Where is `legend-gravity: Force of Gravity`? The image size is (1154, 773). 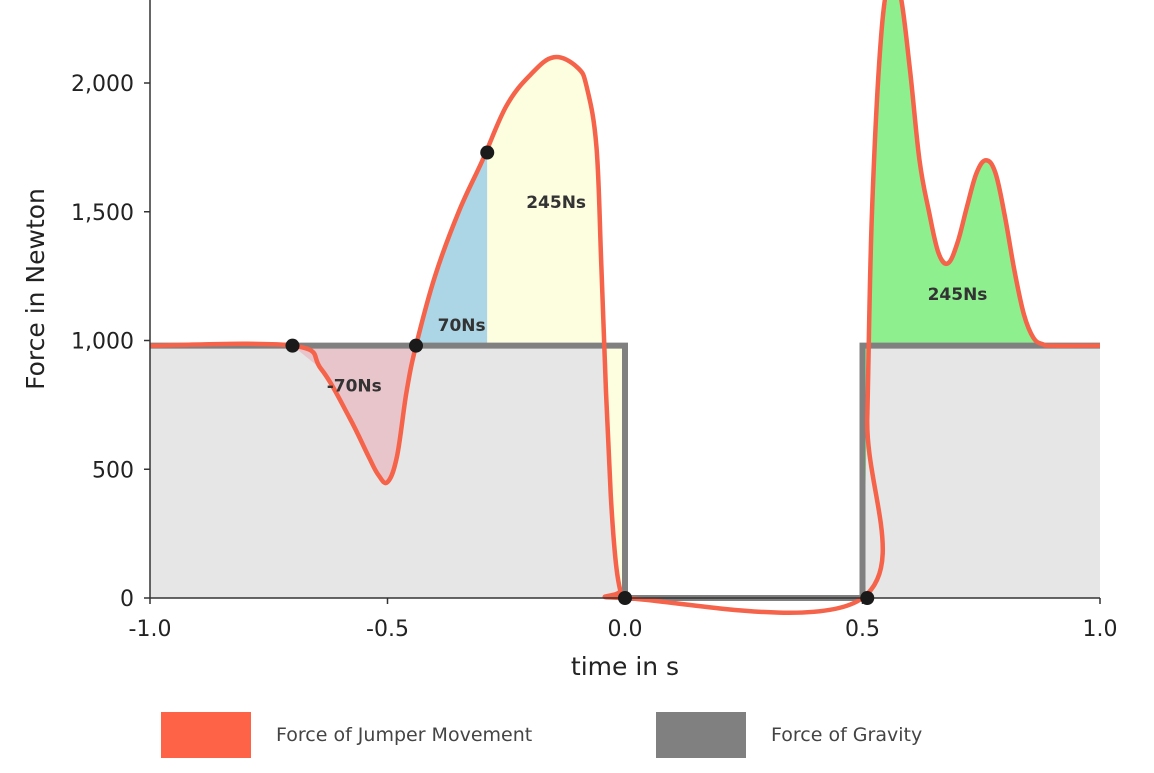
legend-gravity: Force of Gravity is located at coordinates (789, 735).